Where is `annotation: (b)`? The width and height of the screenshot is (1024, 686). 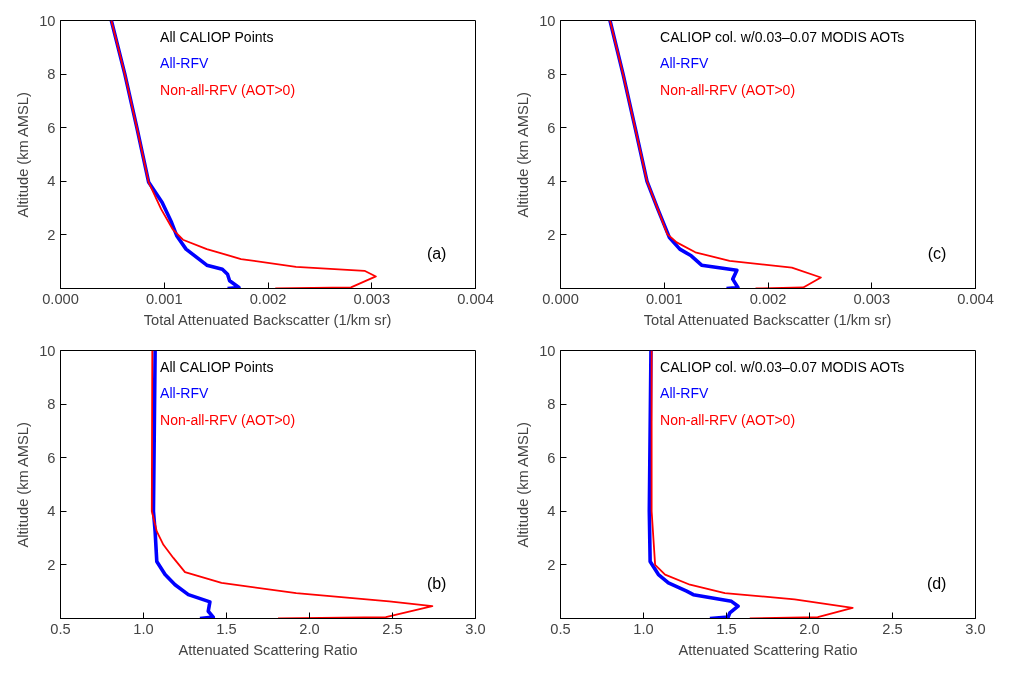
annotation: (b) is located at coordinates (436, 583).